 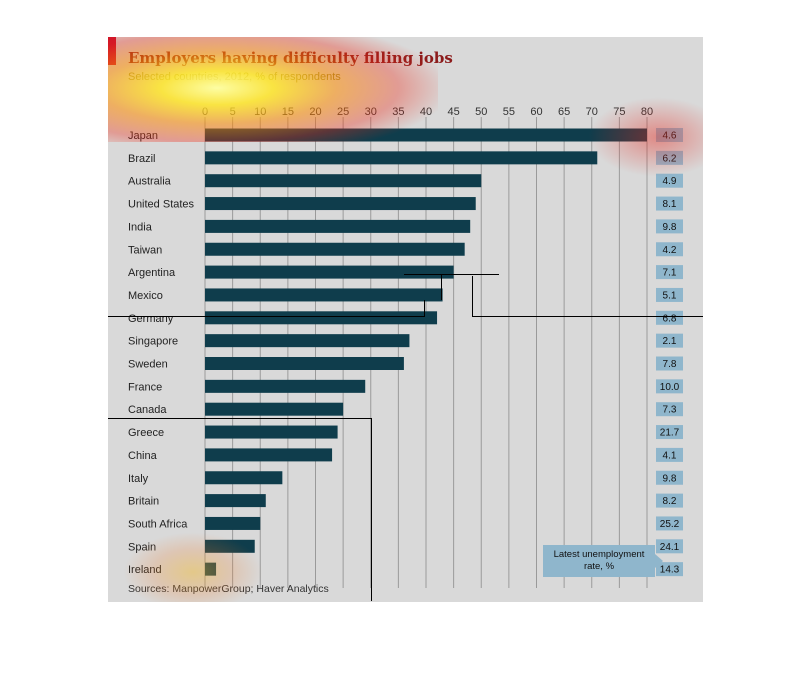 I want to click on x-tick-label: 45, so click(x=454, y=112).